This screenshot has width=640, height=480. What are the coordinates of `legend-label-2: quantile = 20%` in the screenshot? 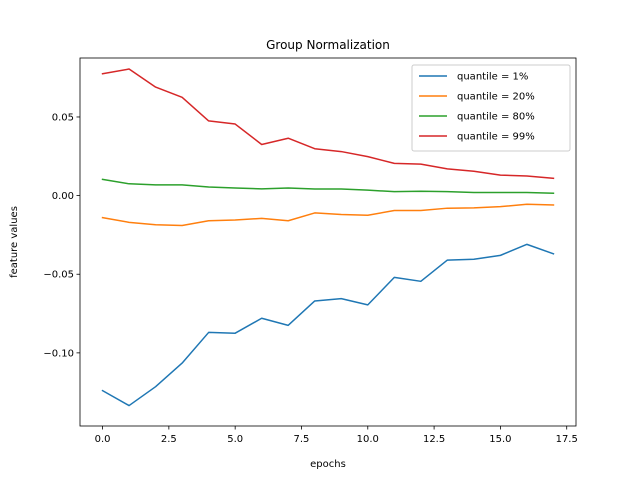 It's located at (496, 97).